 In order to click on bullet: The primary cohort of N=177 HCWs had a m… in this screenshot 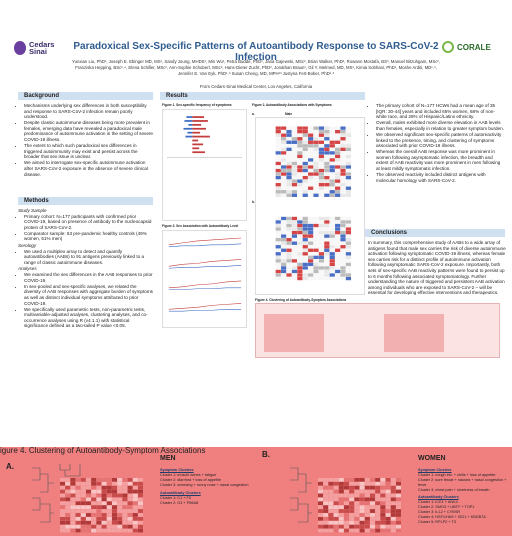, I will do `click(440, 111)`.